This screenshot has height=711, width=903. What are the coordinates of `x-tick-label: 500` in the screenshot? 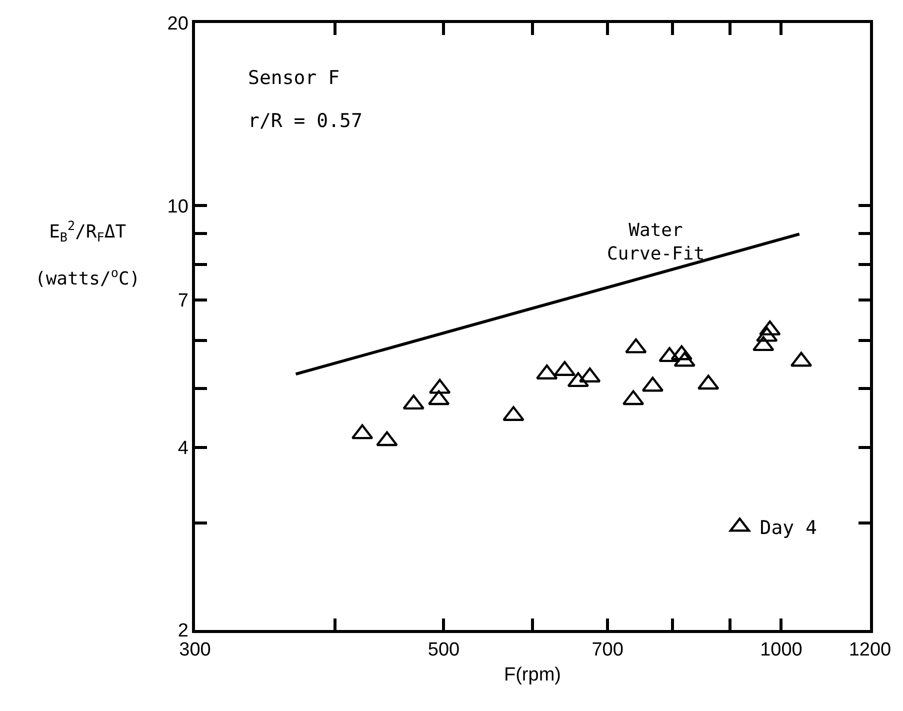 It's located at (444, 650).